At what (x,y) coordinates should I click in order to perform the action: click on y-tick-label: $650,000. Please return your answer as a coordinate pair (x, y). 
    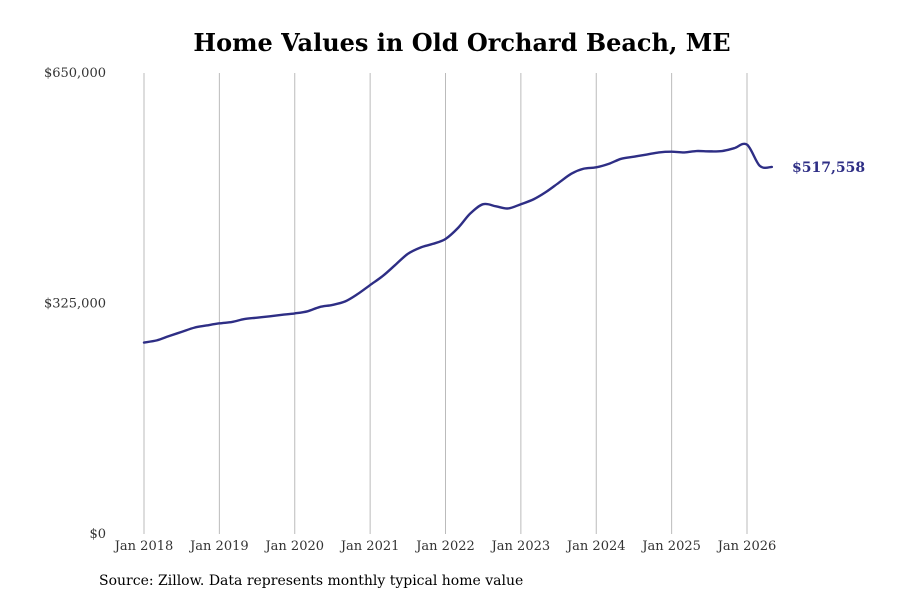
    Looking at the image, I should click on (75, 73).